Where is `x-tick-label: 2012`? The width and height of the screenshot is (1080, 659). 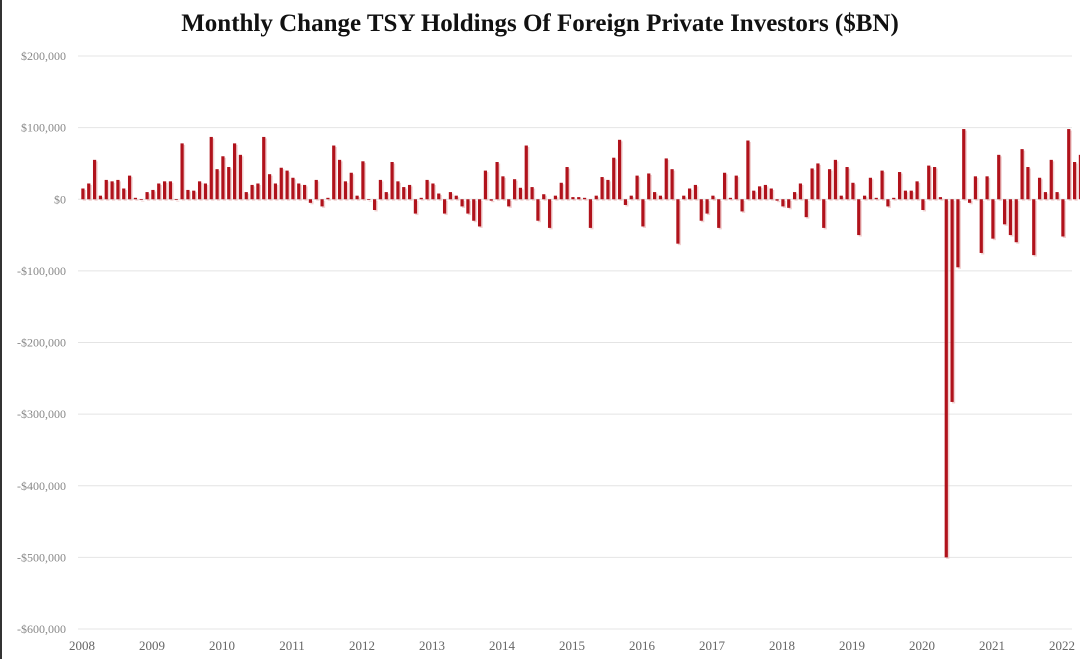 x-tick-label: 2012 is located at coordinates (362, 645).